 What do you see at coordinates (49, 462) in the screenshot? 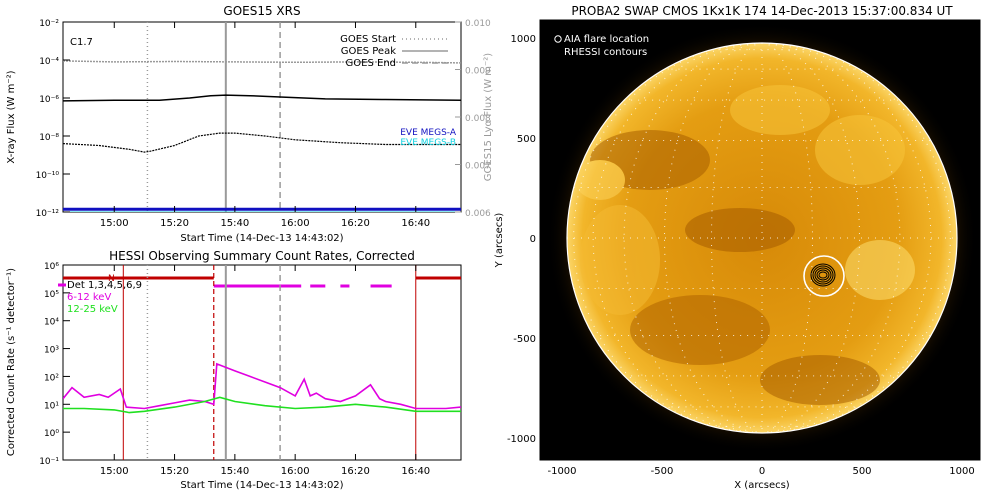
I see `y-tick-label: 10⁻¹` at bounding box center [49, 462].